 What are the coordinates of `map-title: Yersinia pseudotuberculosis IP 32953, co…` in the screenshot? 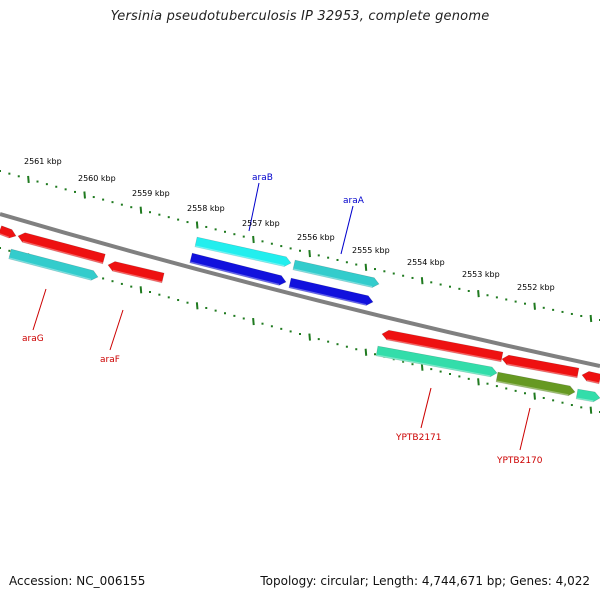 It's located at (300, 16).